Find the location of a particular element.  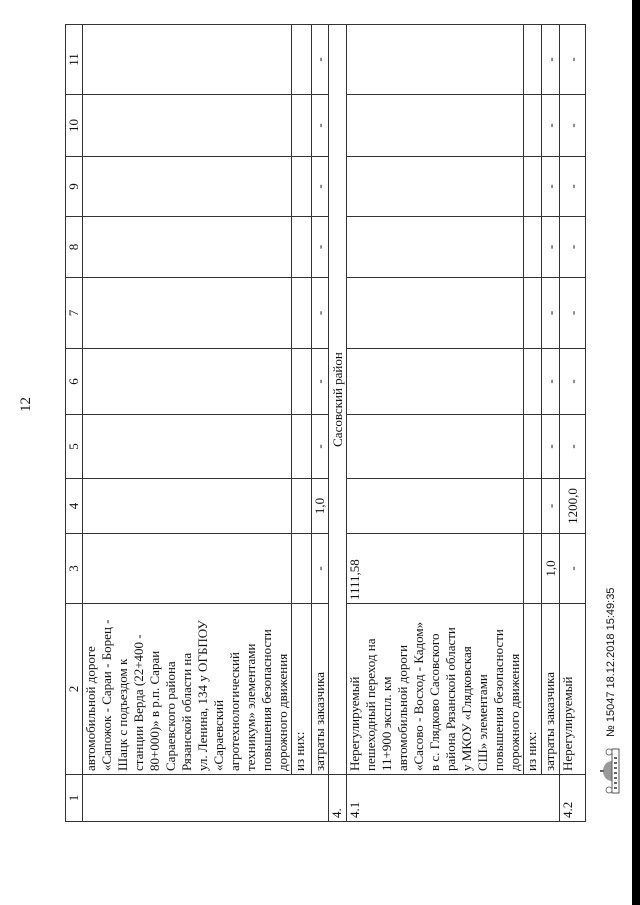

column-header: 8 is located at coordinates (74, 247).